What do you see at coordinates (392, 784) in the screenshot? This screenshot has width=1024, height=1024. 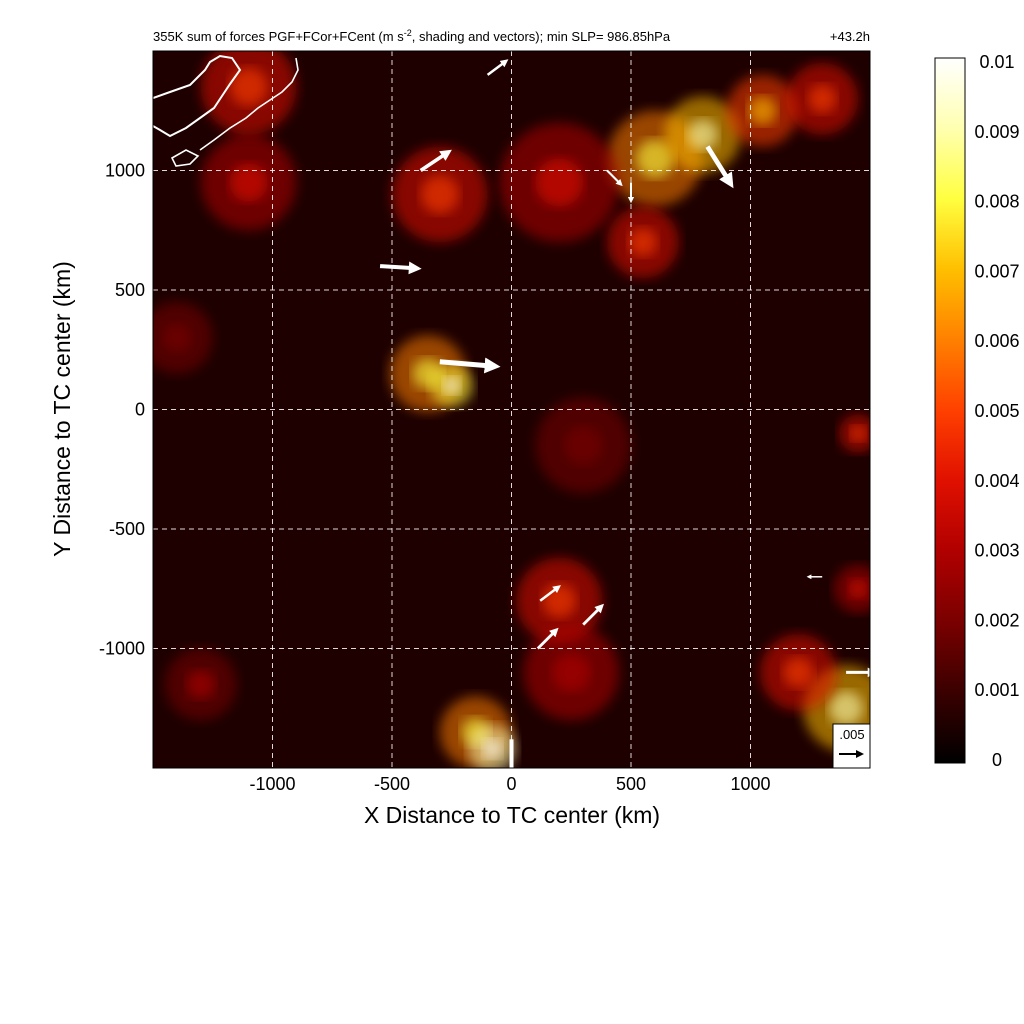 I see `x-tick-label: -500` at bounding box center [392, 784].